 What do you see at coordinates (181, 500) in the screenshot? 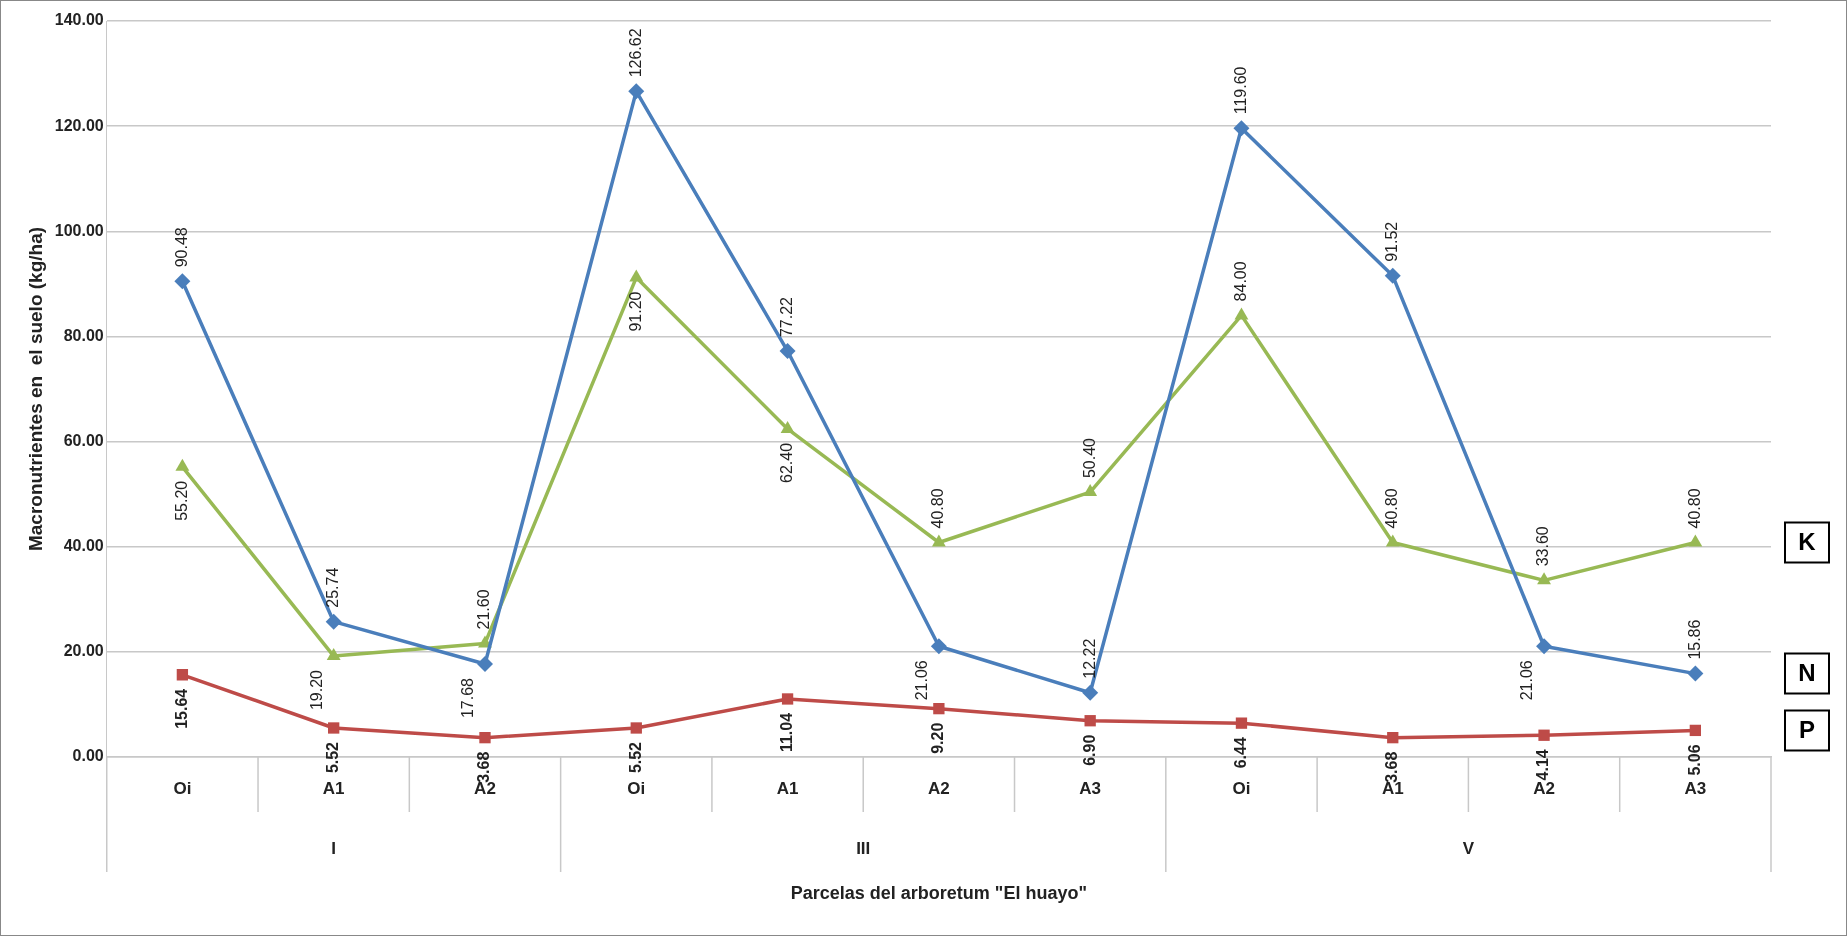
I see `data-label: 55.20` at bounding box center [181, 500].